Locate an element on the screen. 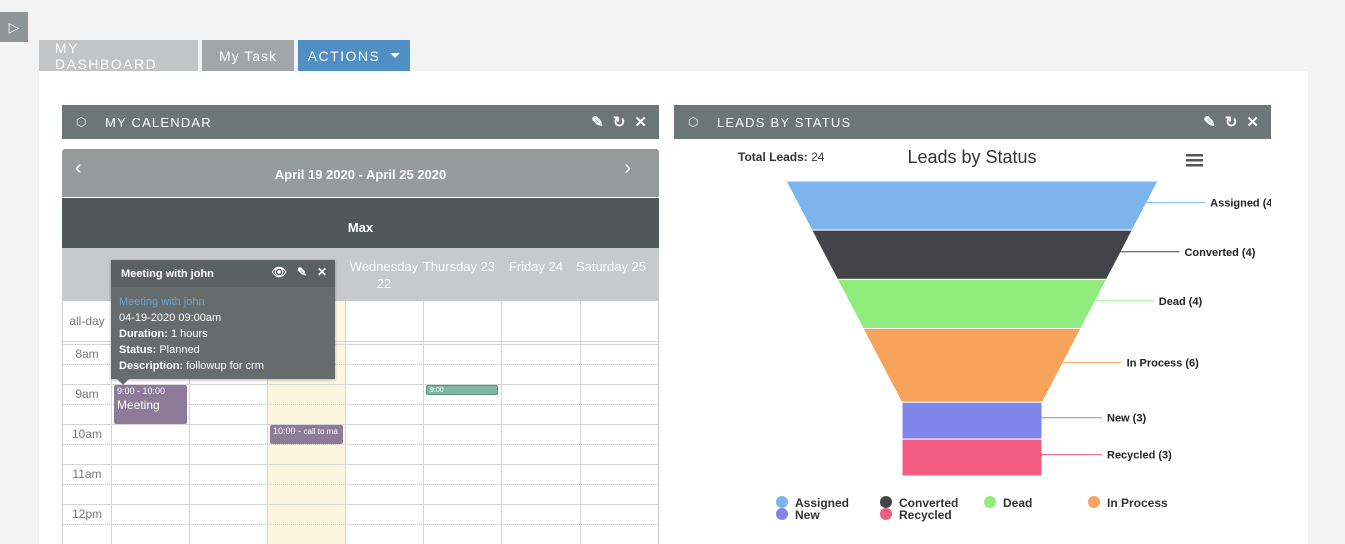 This screenshot has width=1345, height=544. popup-description: Description: followup for crm is located at coordinates (191, 366).